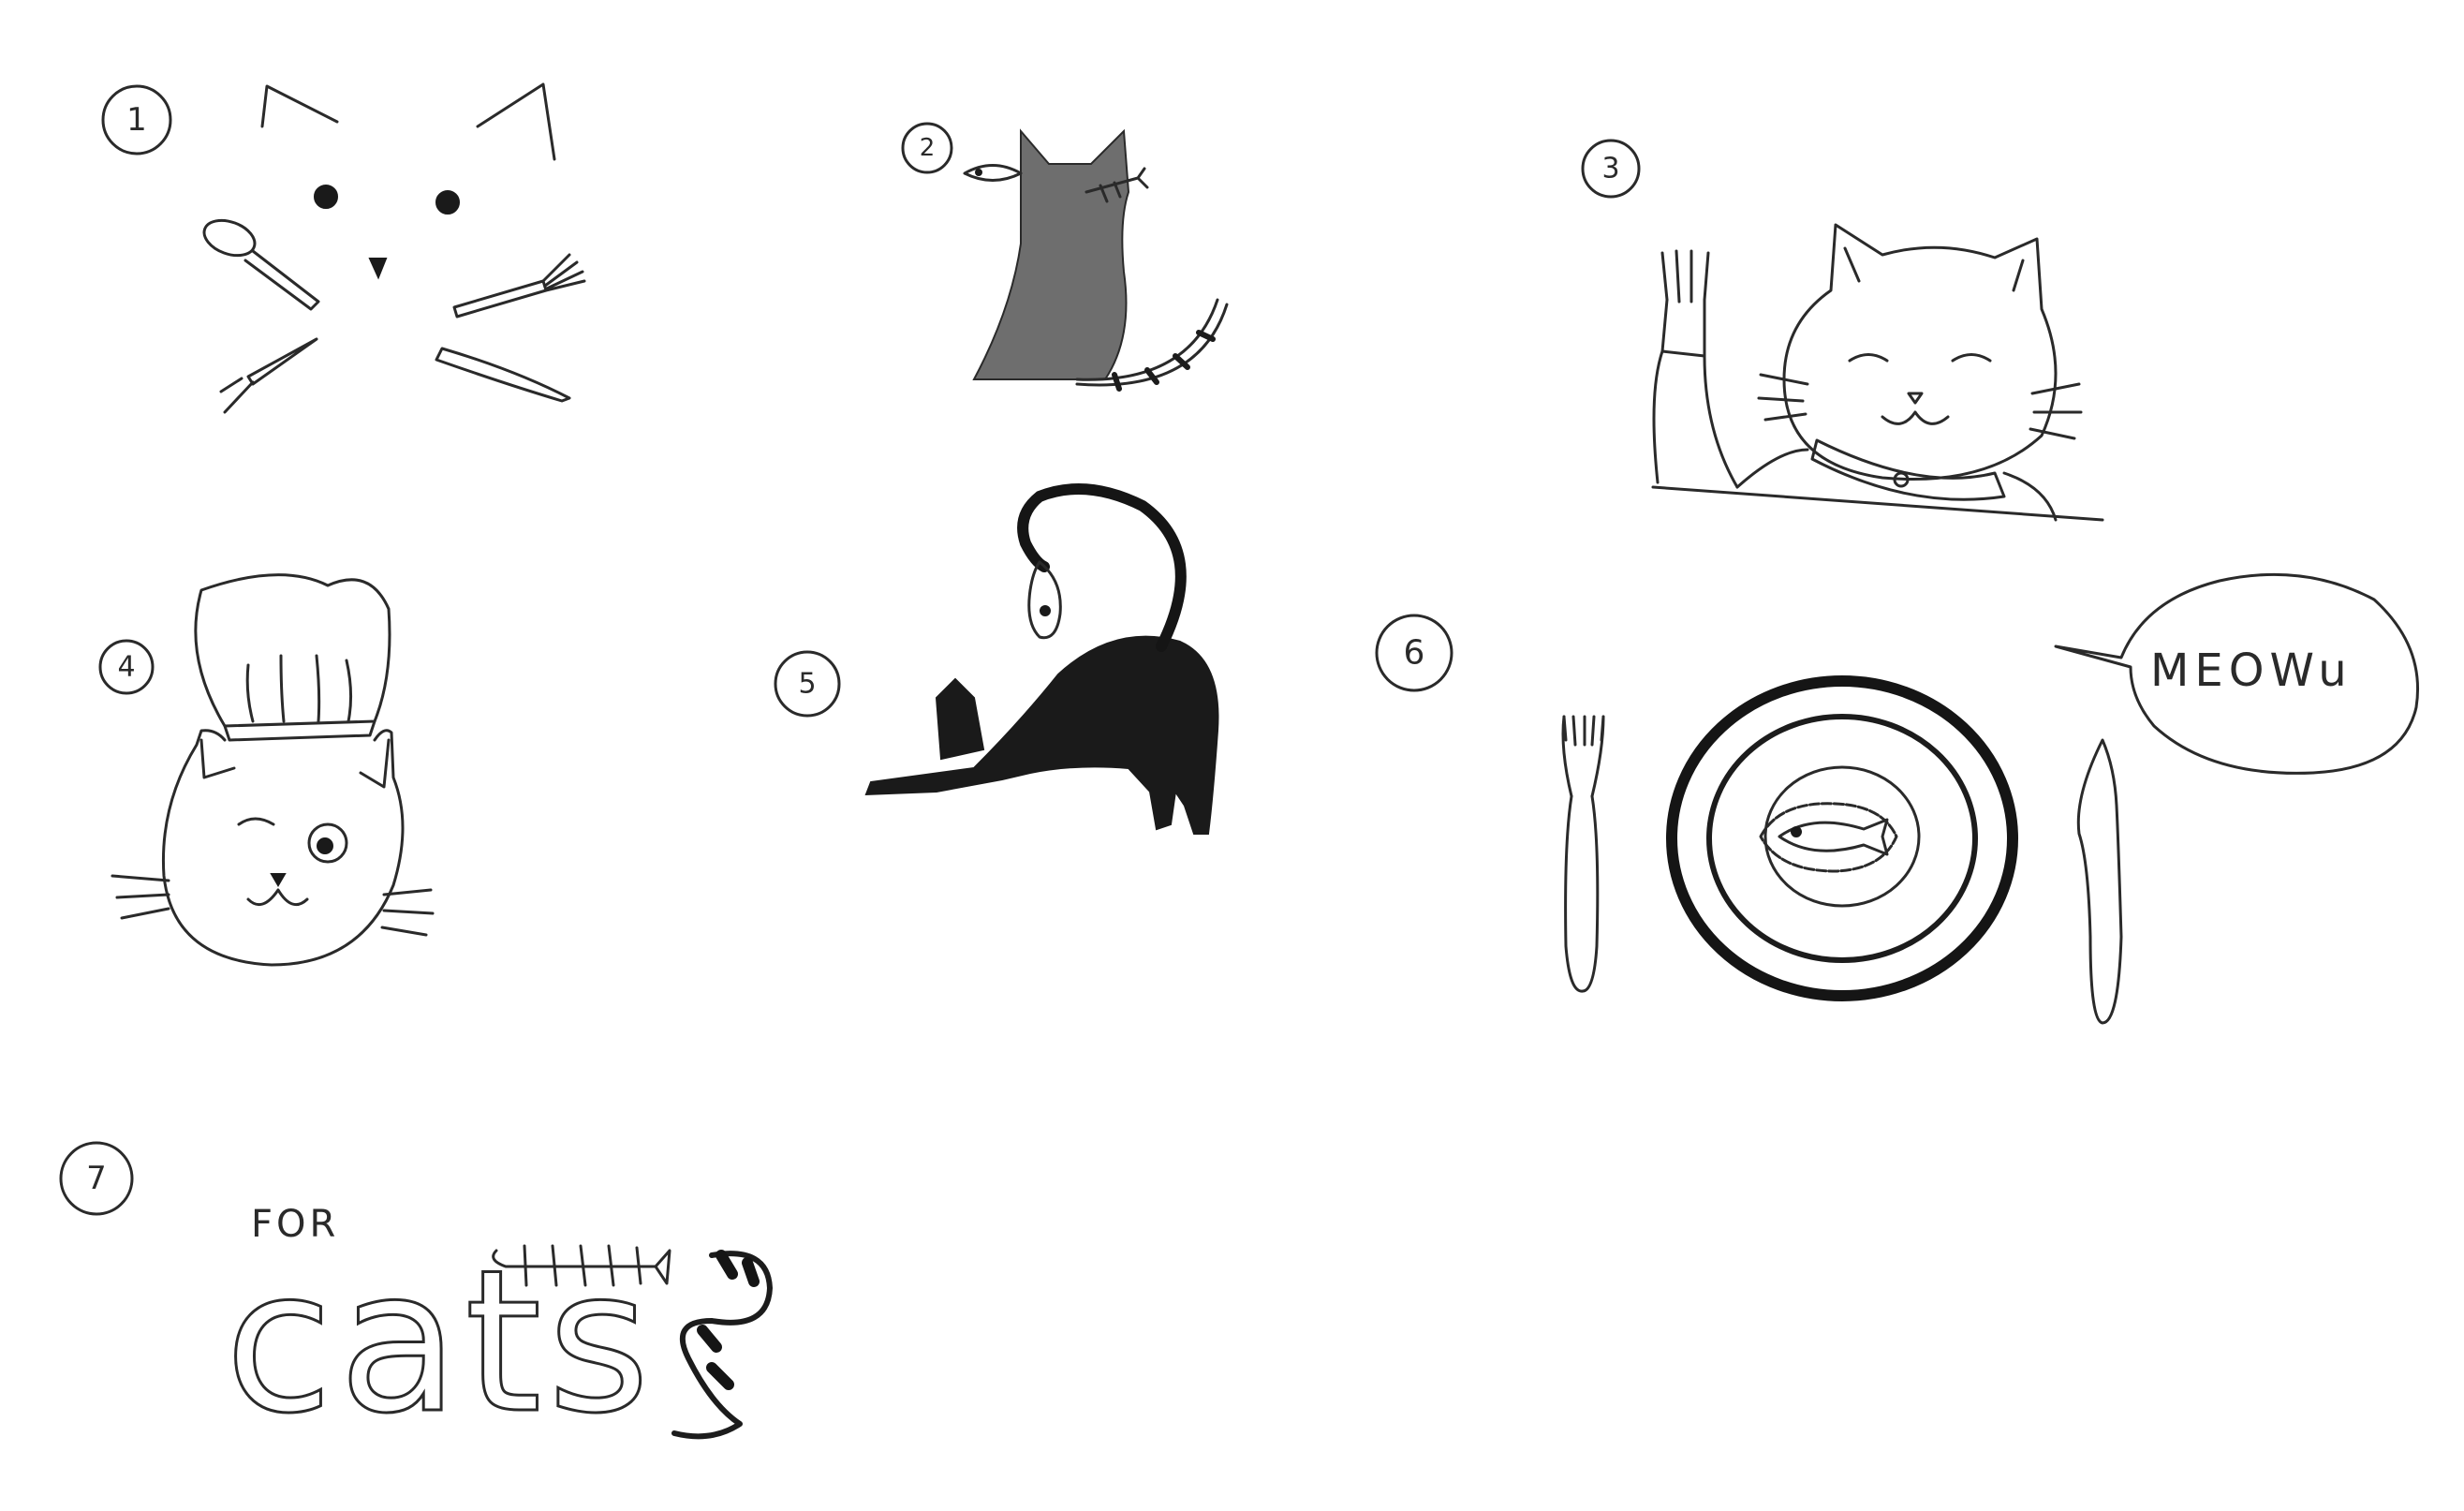 The width and height of the screenshot is (2464, 1511). I want to click on knife-icon-left, so click(268, 375).